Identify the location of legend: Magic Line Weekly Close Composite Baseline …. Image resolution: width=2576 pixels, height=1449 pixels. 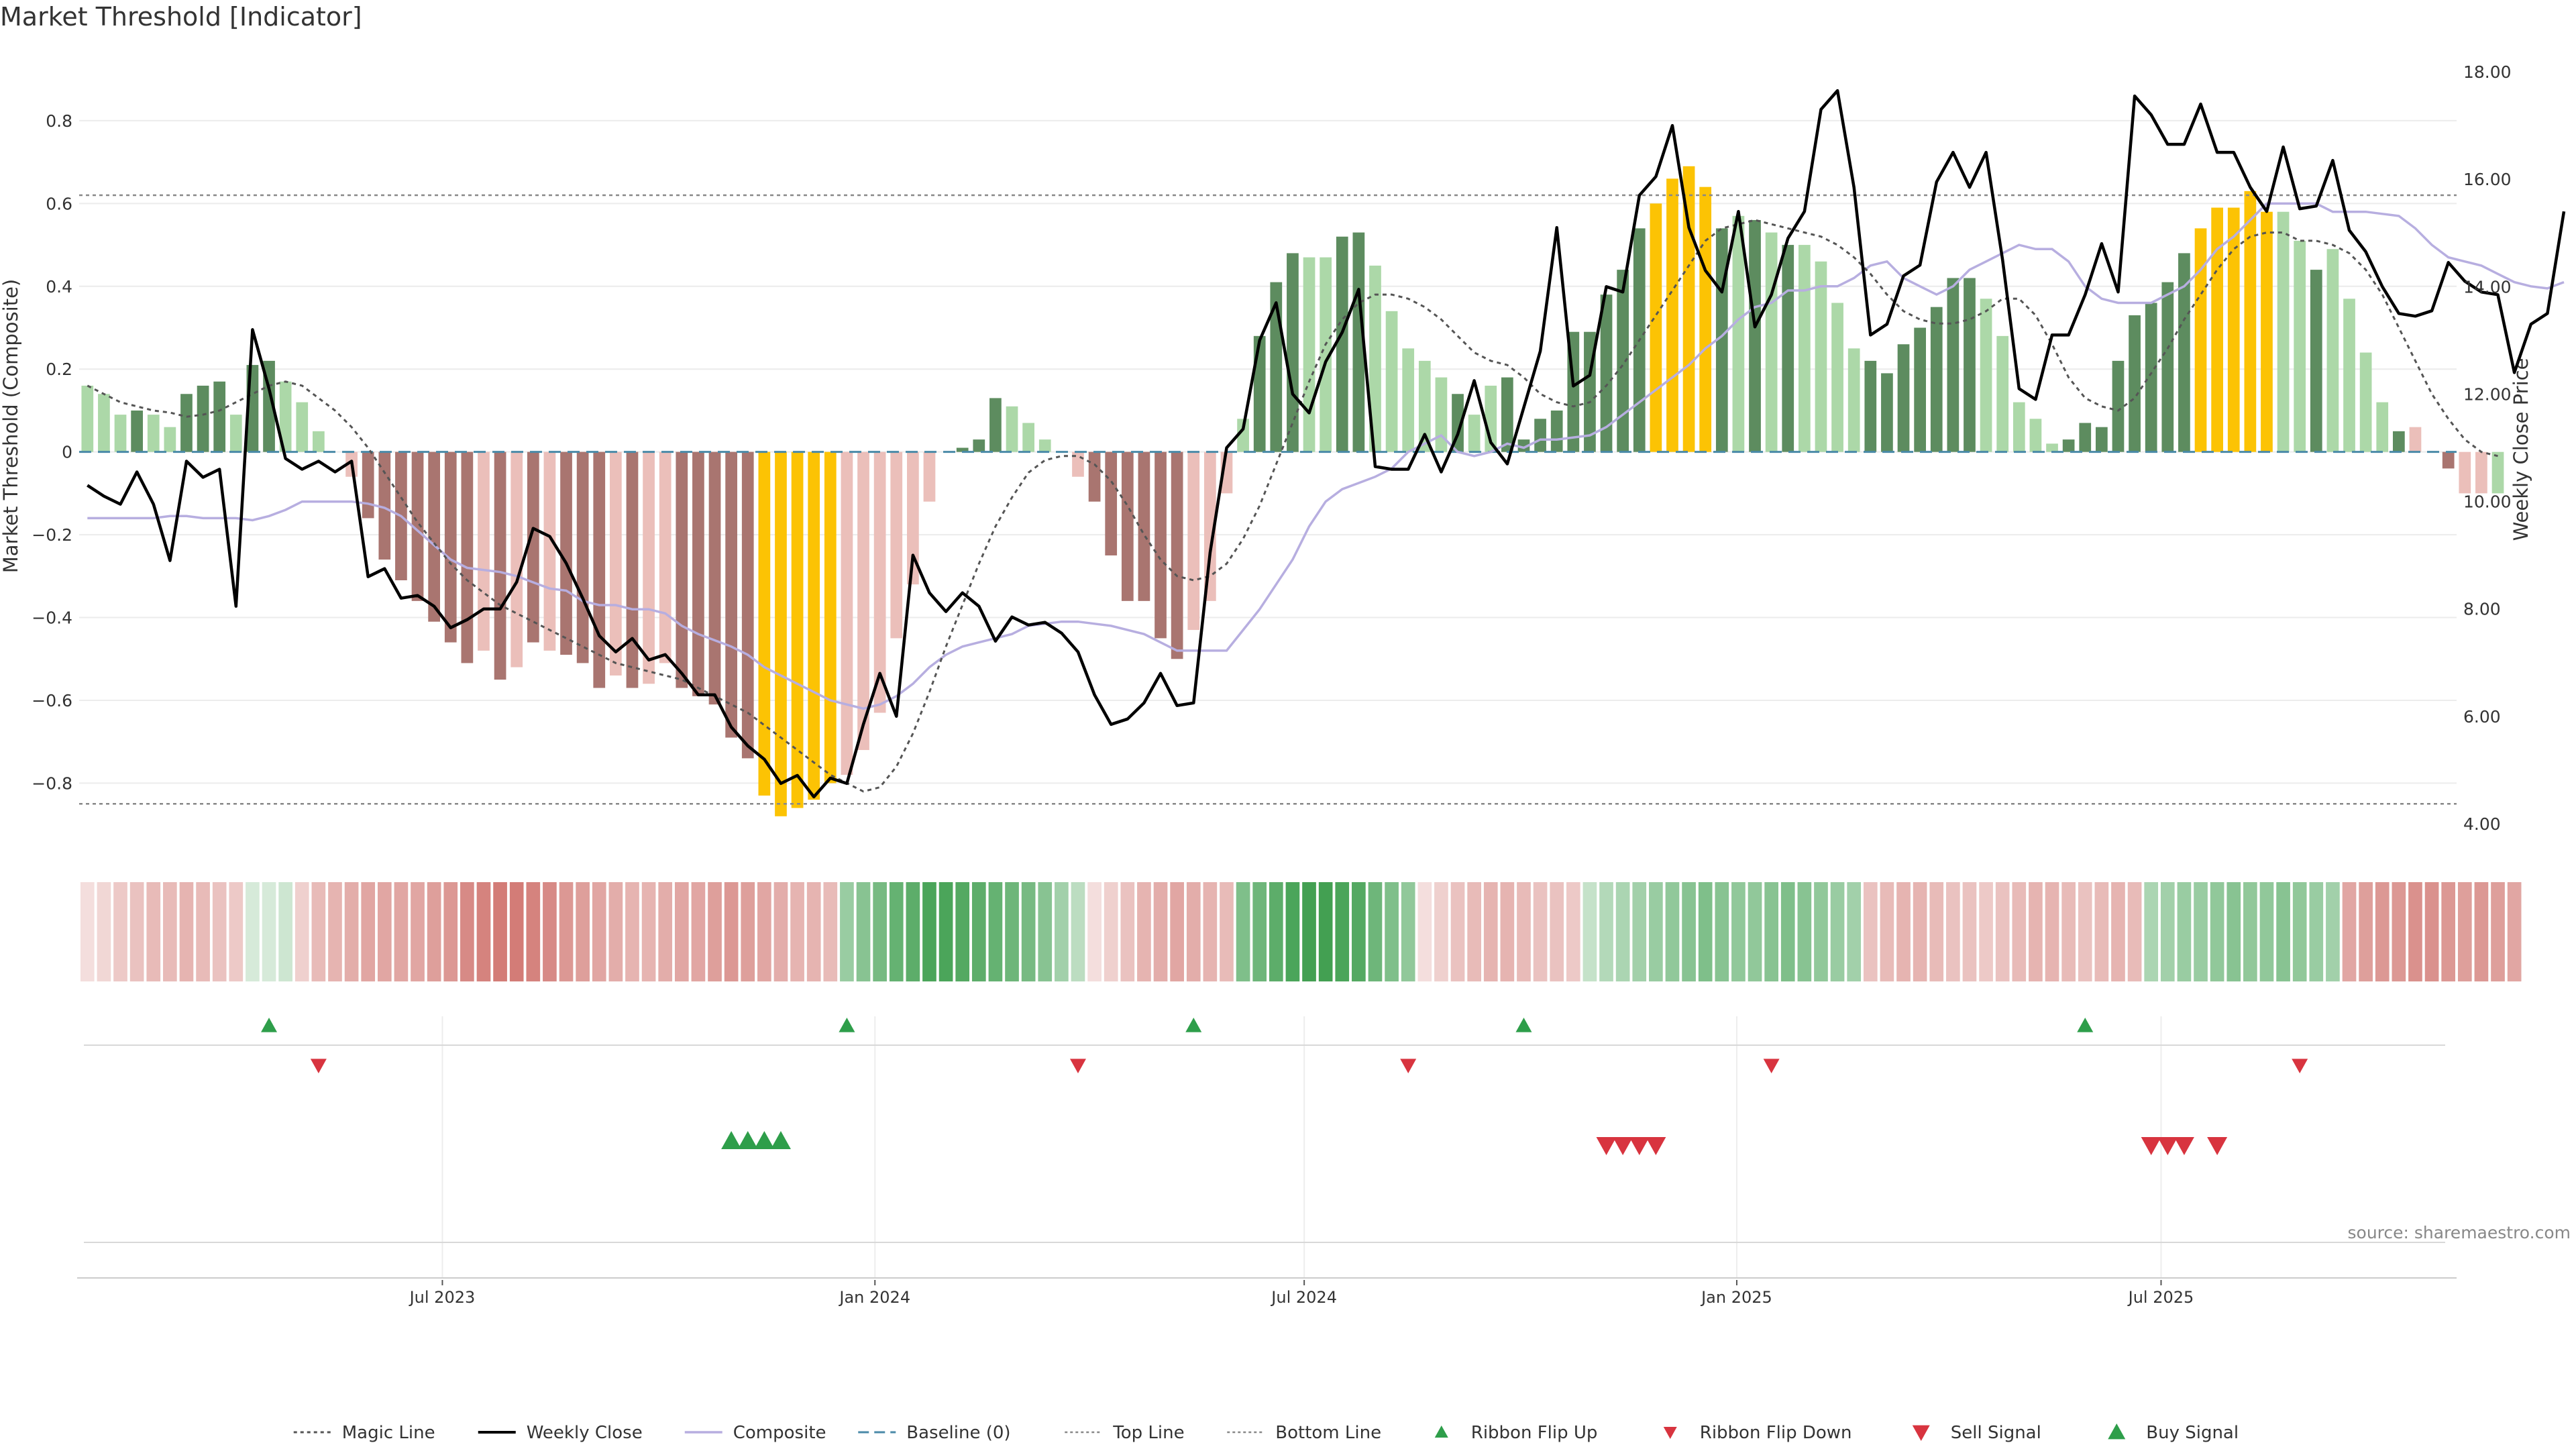
(1266, 1433).